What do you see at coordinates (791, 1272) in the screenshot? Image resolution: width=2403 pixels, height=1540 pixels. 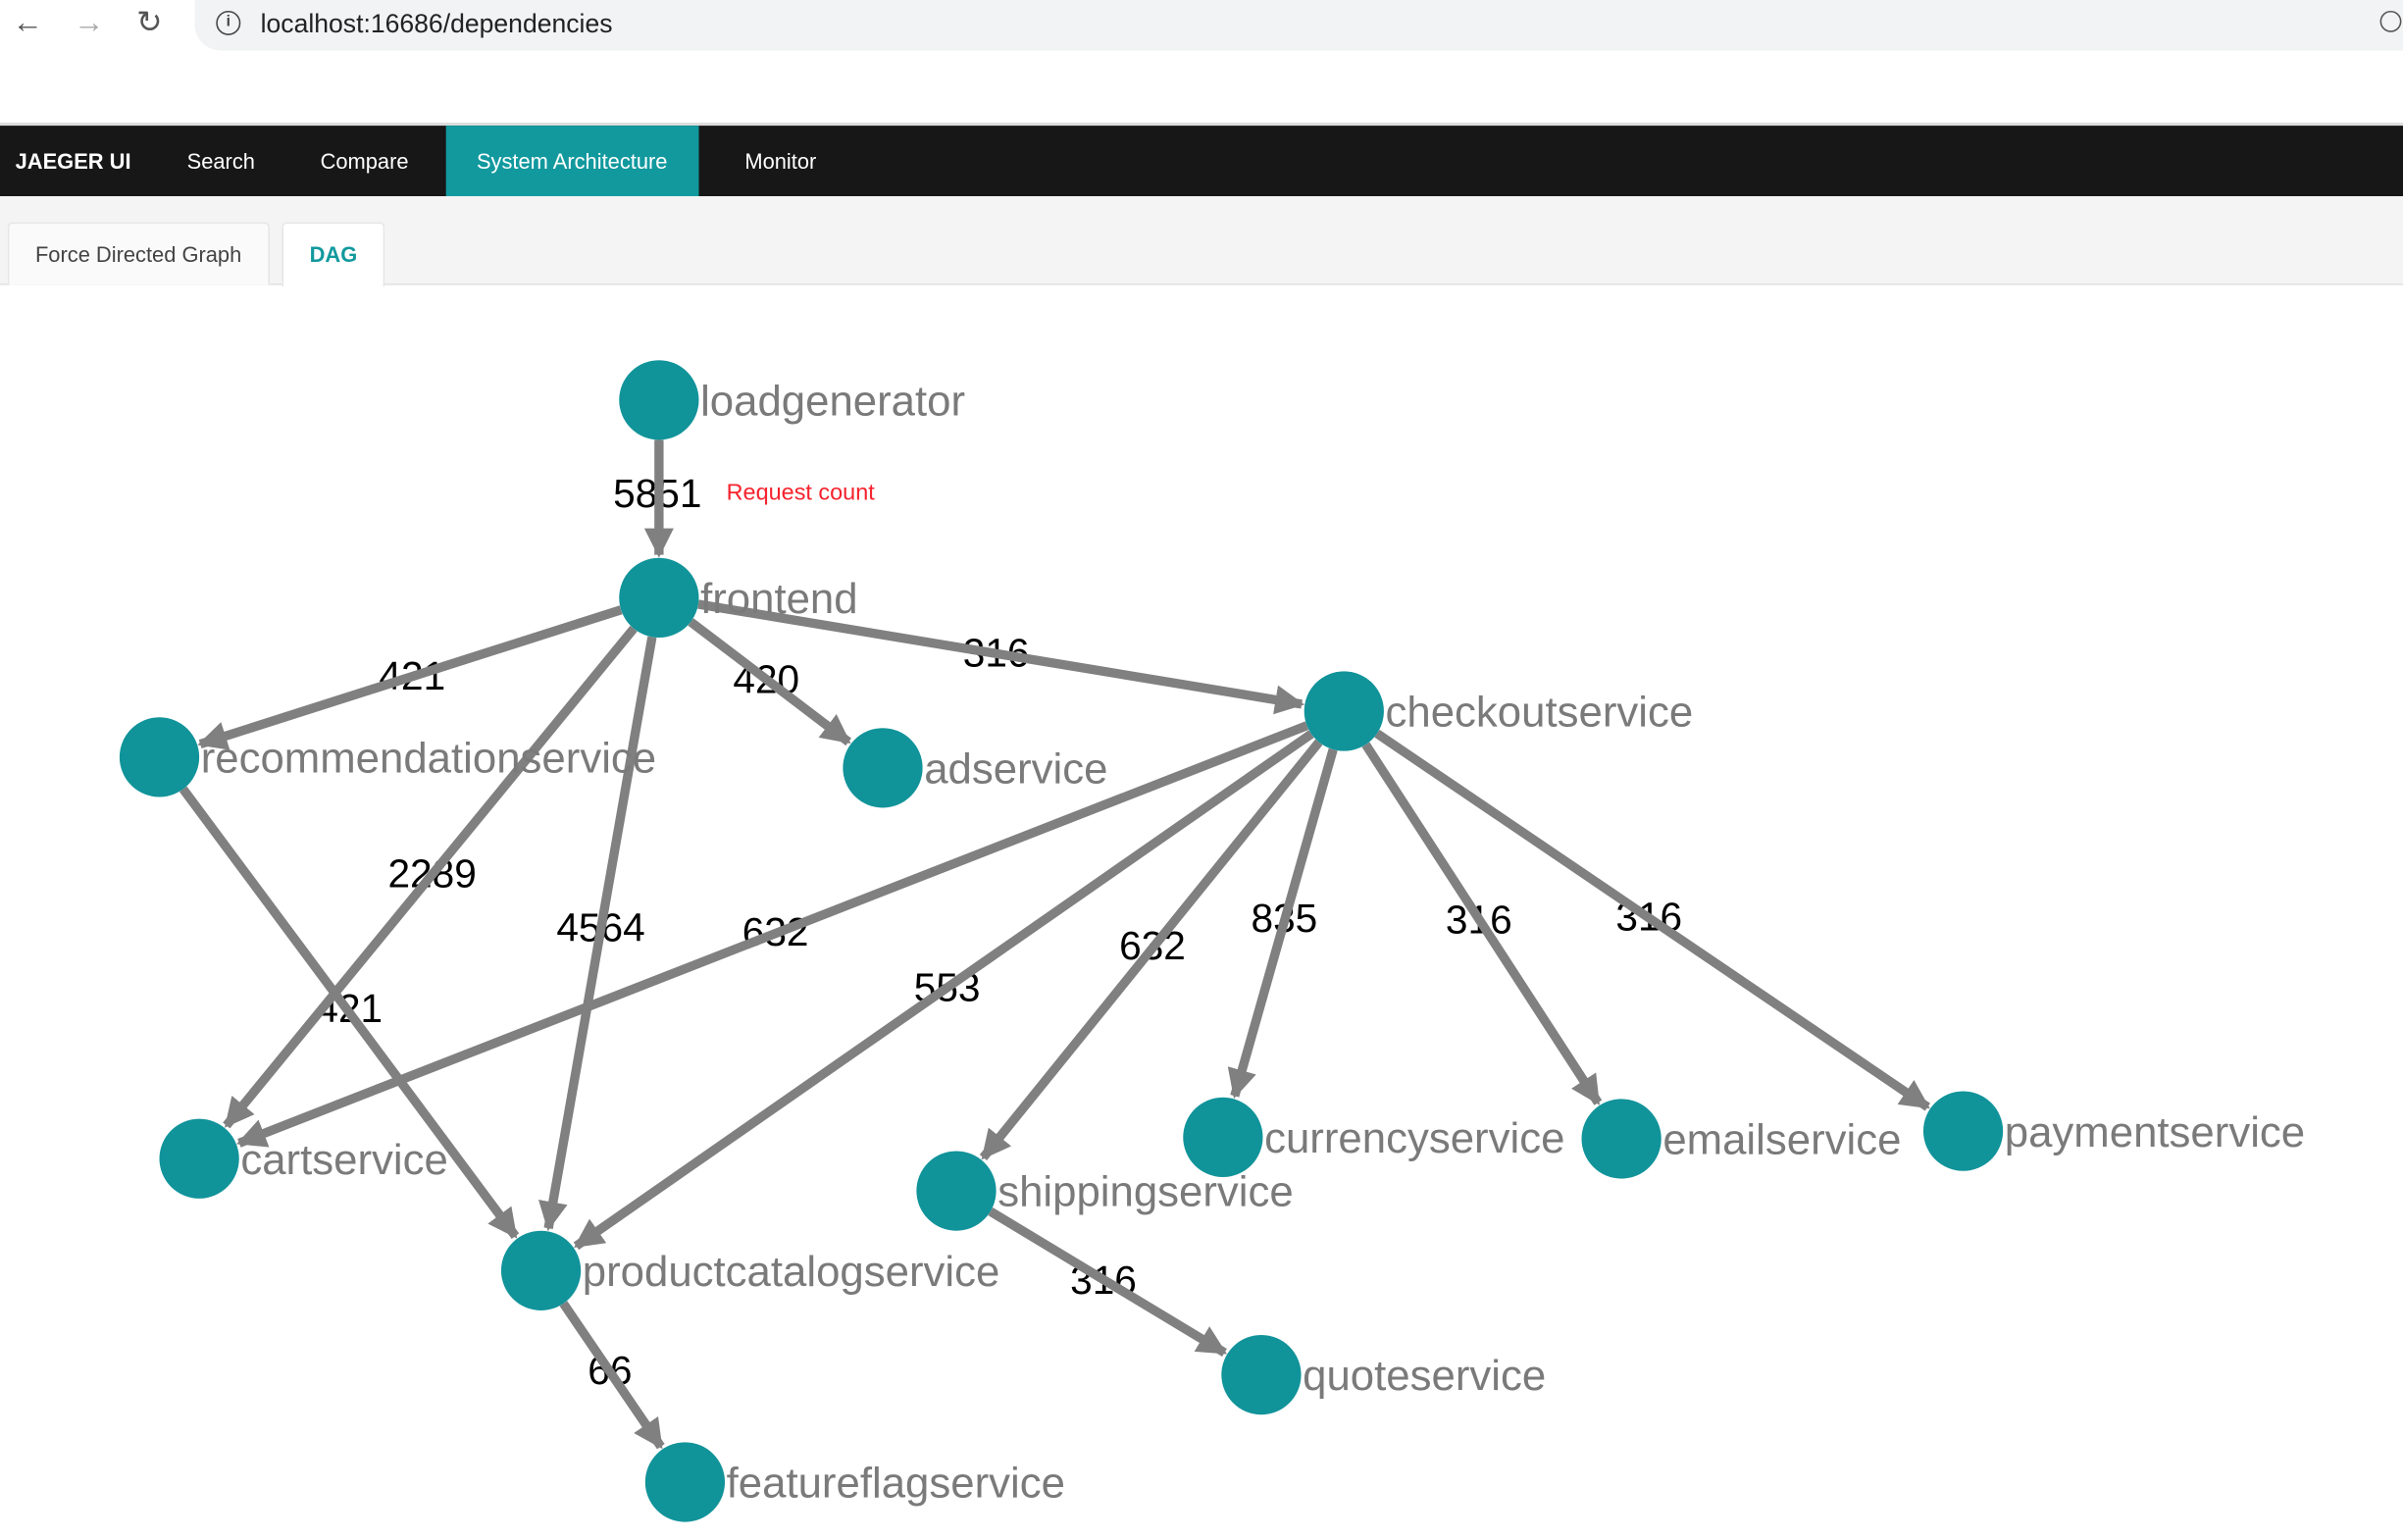 I see `node-label: productcatalogservice` at bounding box center [791, 1272].